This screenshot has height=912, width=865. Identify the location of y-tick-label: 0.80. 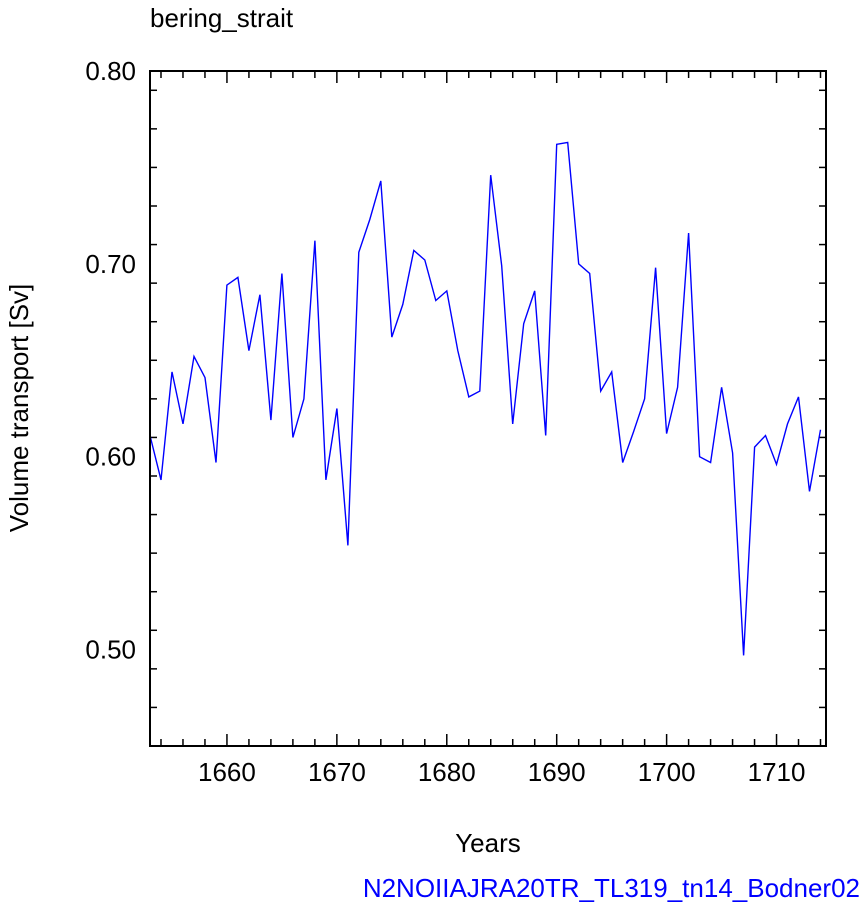
(110, 71).